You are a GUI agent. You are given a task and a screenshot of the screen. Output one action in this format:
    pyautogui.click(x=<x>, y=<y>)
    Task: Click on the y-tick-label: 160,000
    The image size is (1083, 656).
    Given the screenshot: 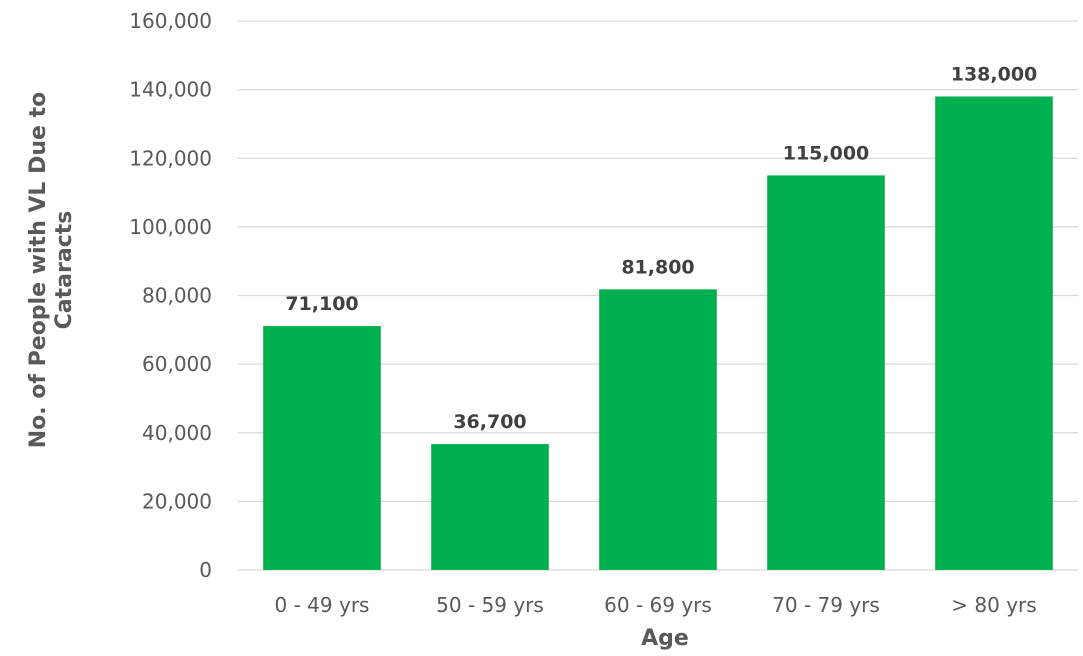 What is the action you would take?
    pyautogui.click(x=170, y=21)
    